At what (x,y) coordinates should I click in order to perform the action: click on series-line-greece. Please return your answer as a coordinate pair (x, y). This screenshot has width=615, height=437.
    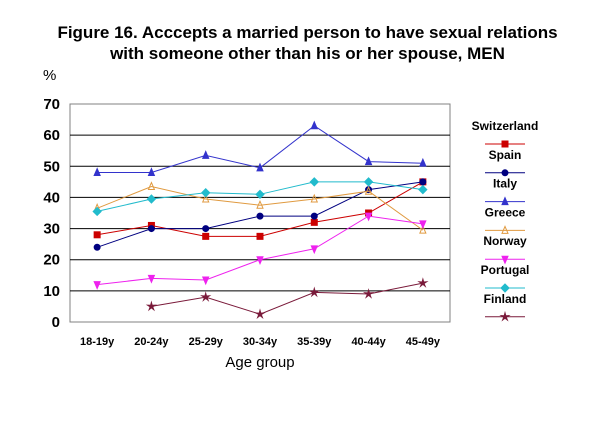
    Looking at the image, I should click on (260, 208).